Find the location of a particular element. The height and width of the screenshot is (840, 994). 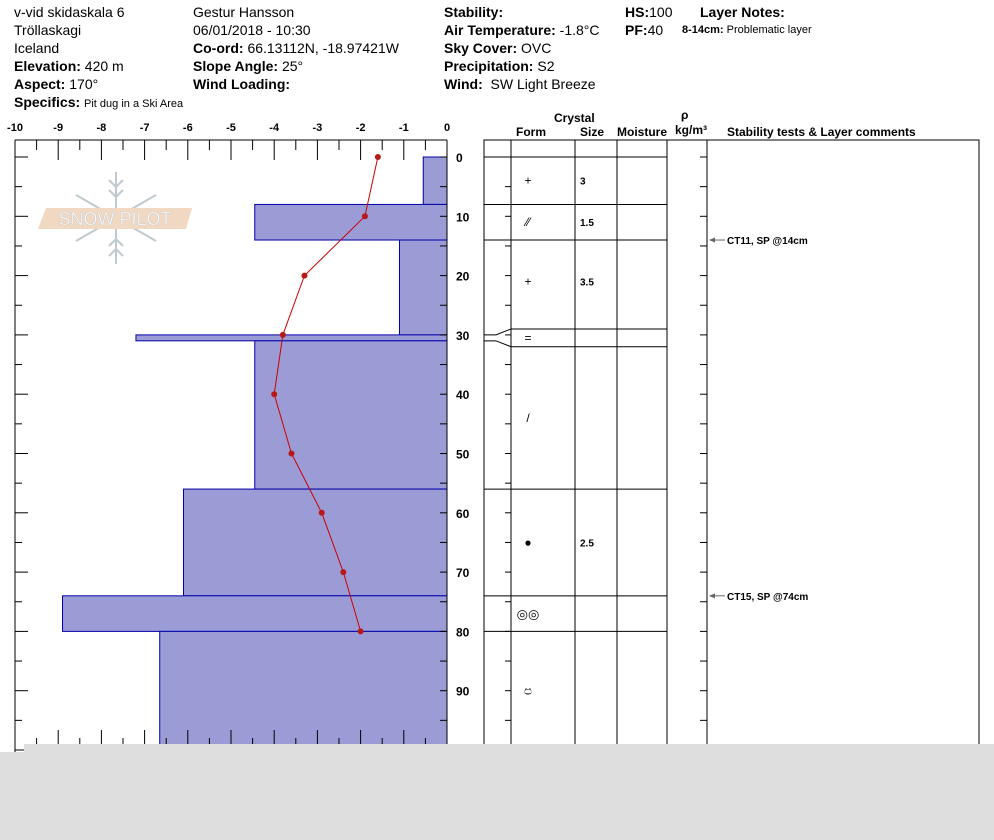

y-tick-label: 90 is located at coordinates (463, 692).